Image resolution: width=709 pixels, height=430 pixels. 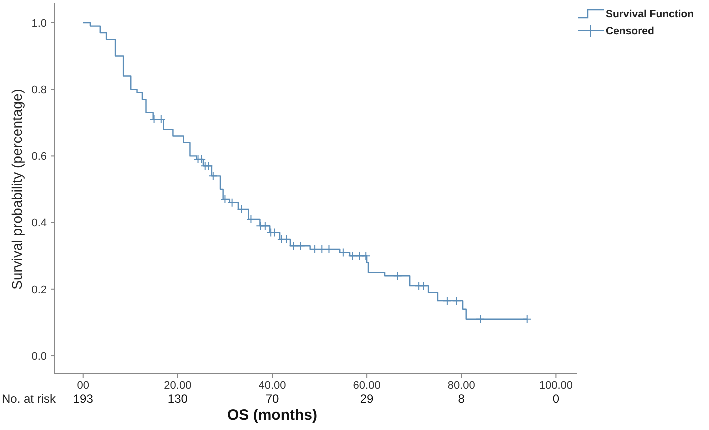 What do you see at coordinates (462, 399) in the screenshot?
I see `text: 8` at bounding box center [462, 399].